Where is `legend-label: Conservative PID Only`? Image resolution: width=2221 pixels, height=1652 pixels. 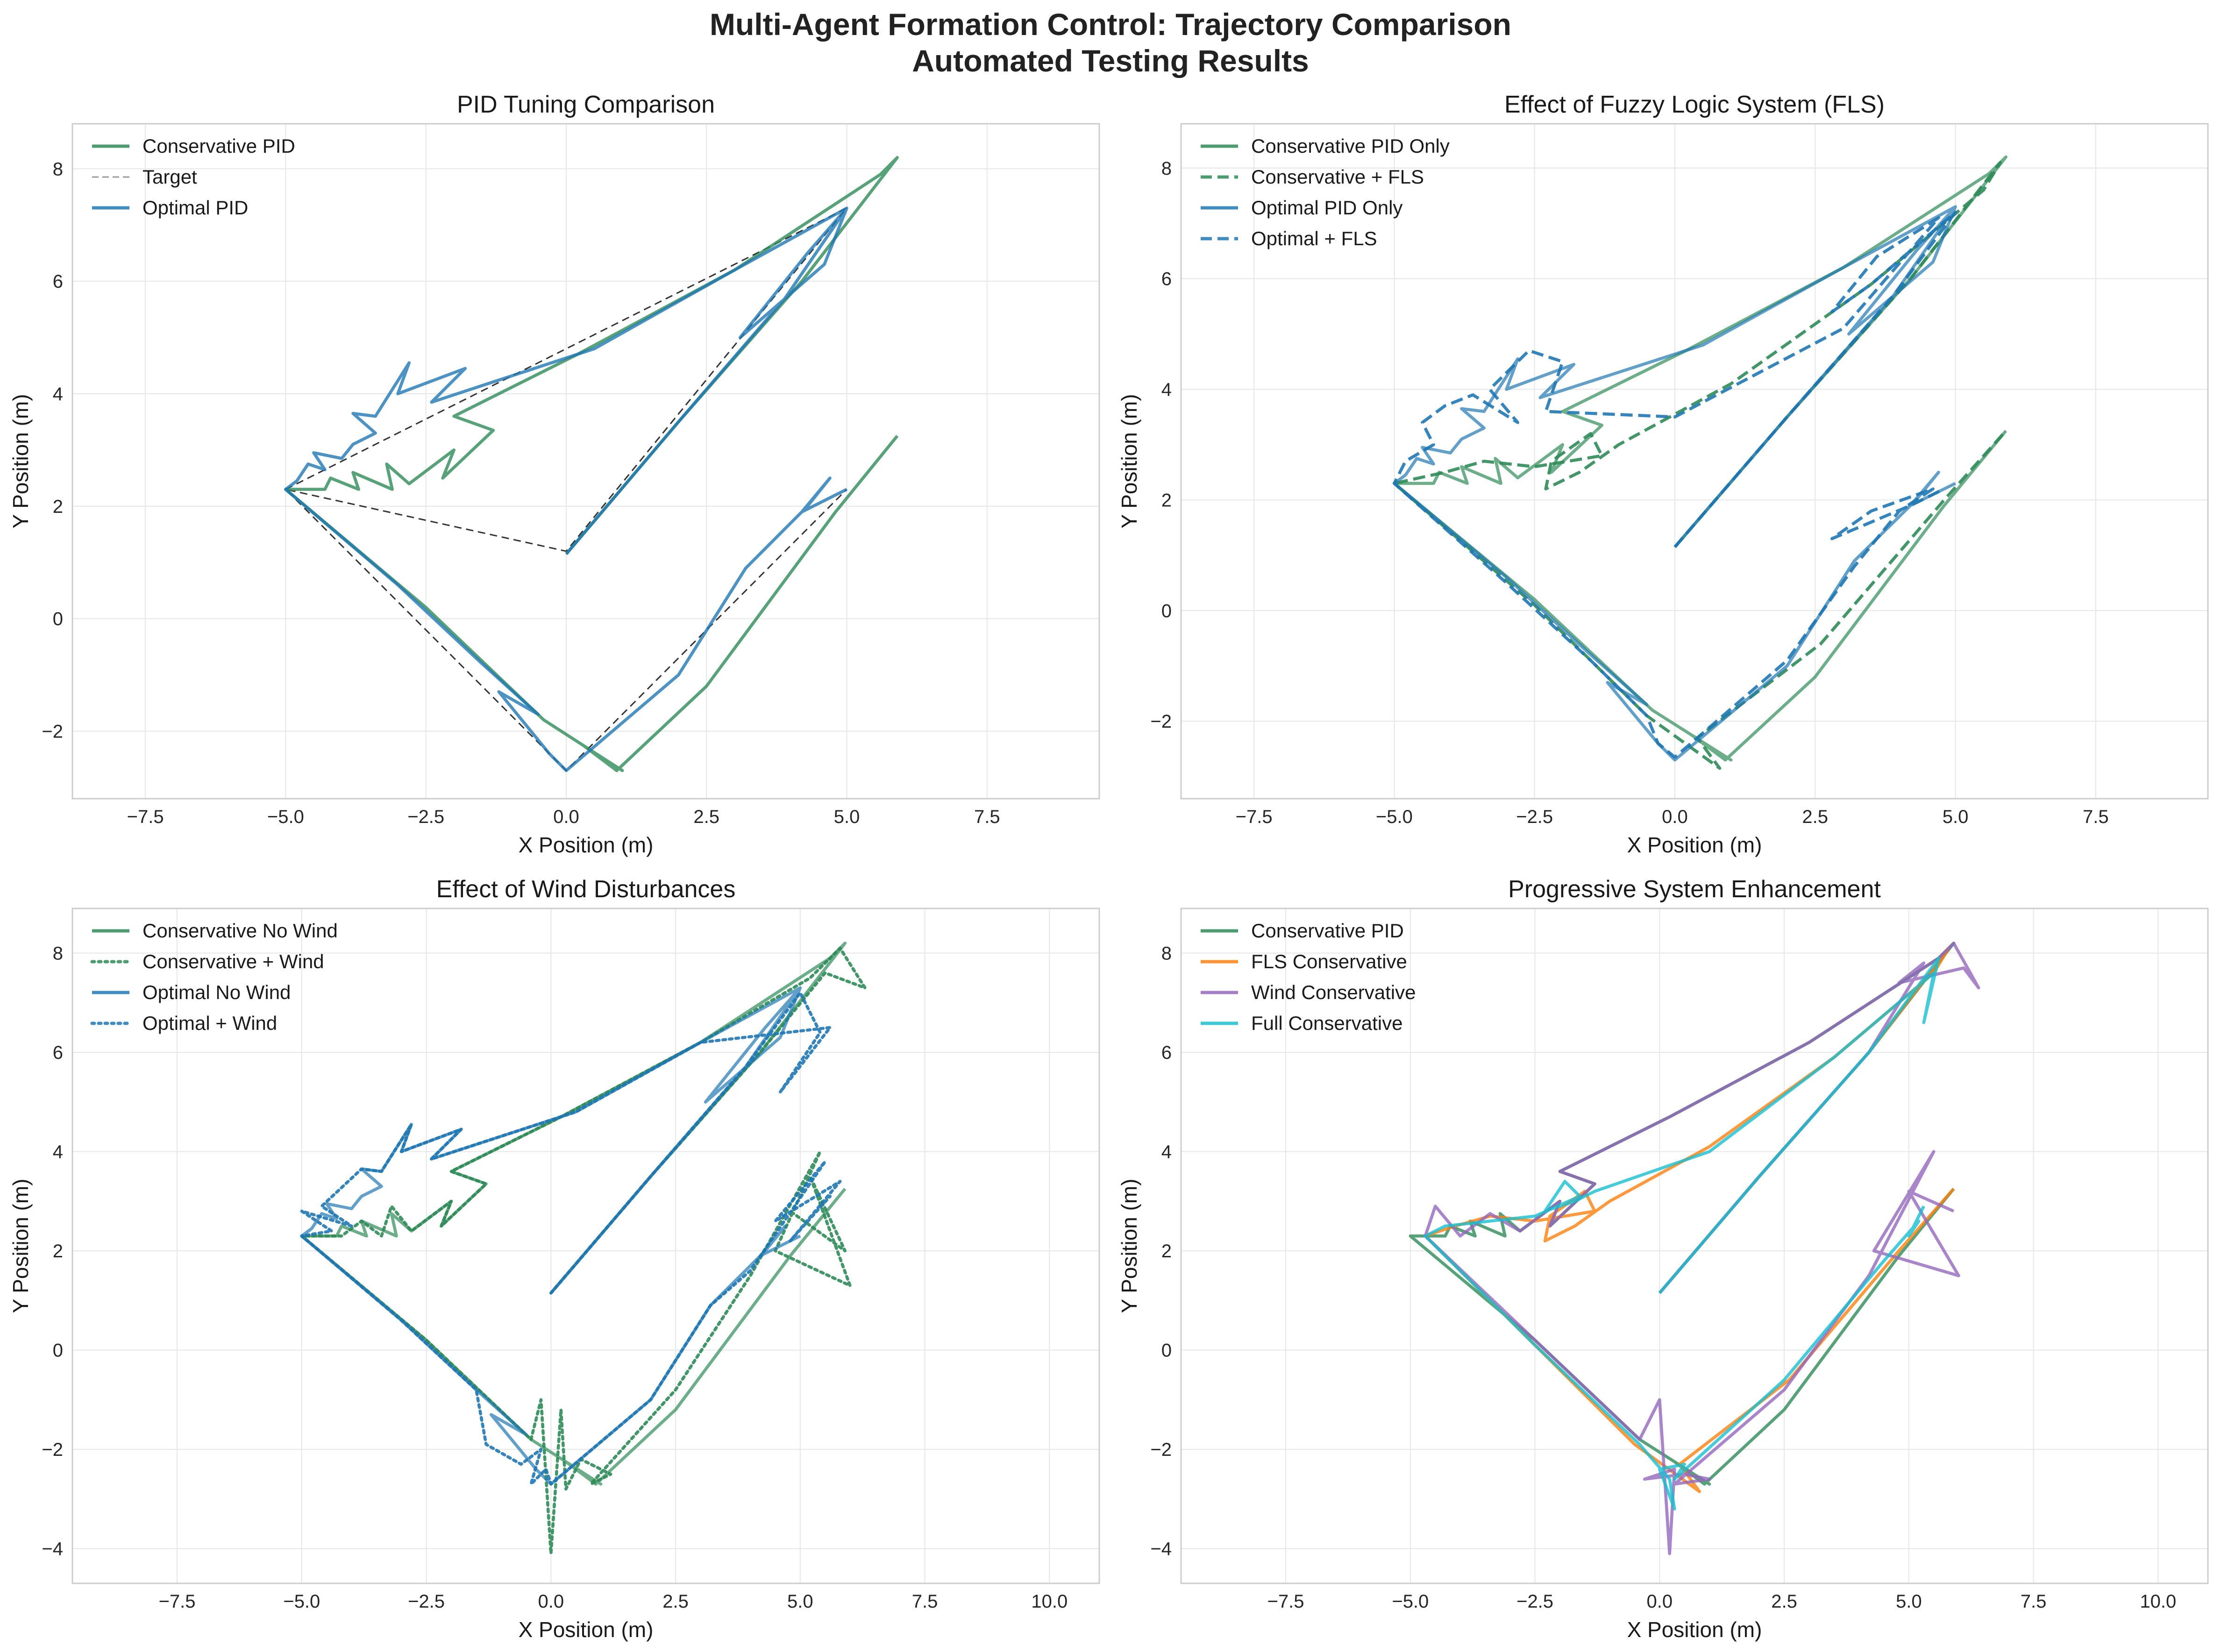 legend-label: Conservative PID Only is located at coordinates (1350, 146).